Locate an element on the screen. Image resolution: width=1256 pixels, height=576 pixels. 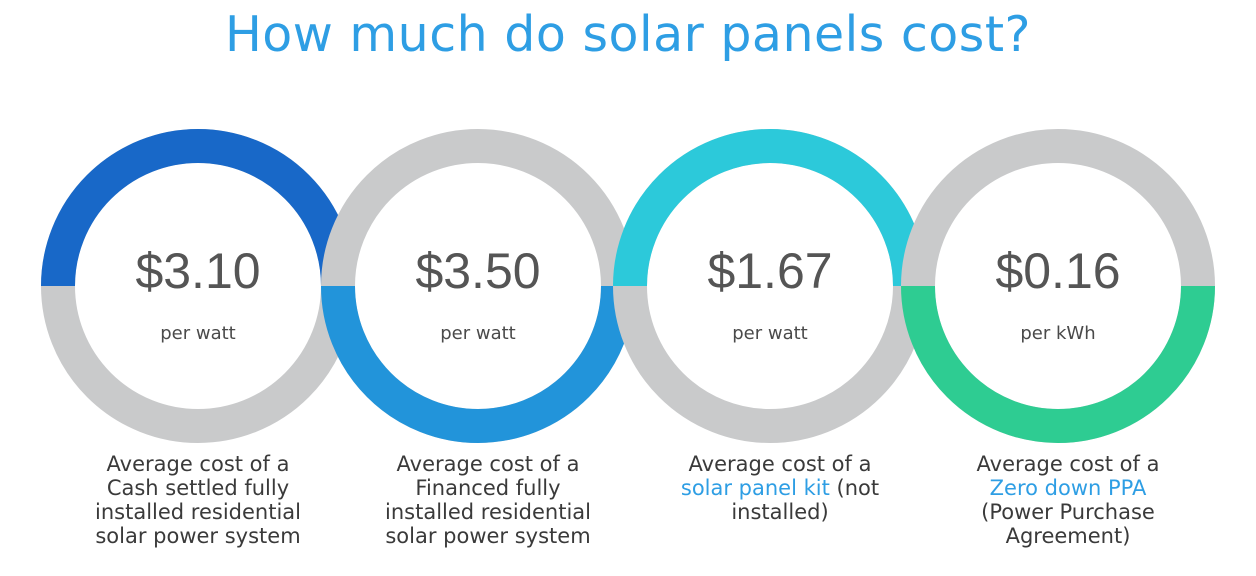
price-zero-down-ppa: $0.16 is located at coordinates (1058, 271).